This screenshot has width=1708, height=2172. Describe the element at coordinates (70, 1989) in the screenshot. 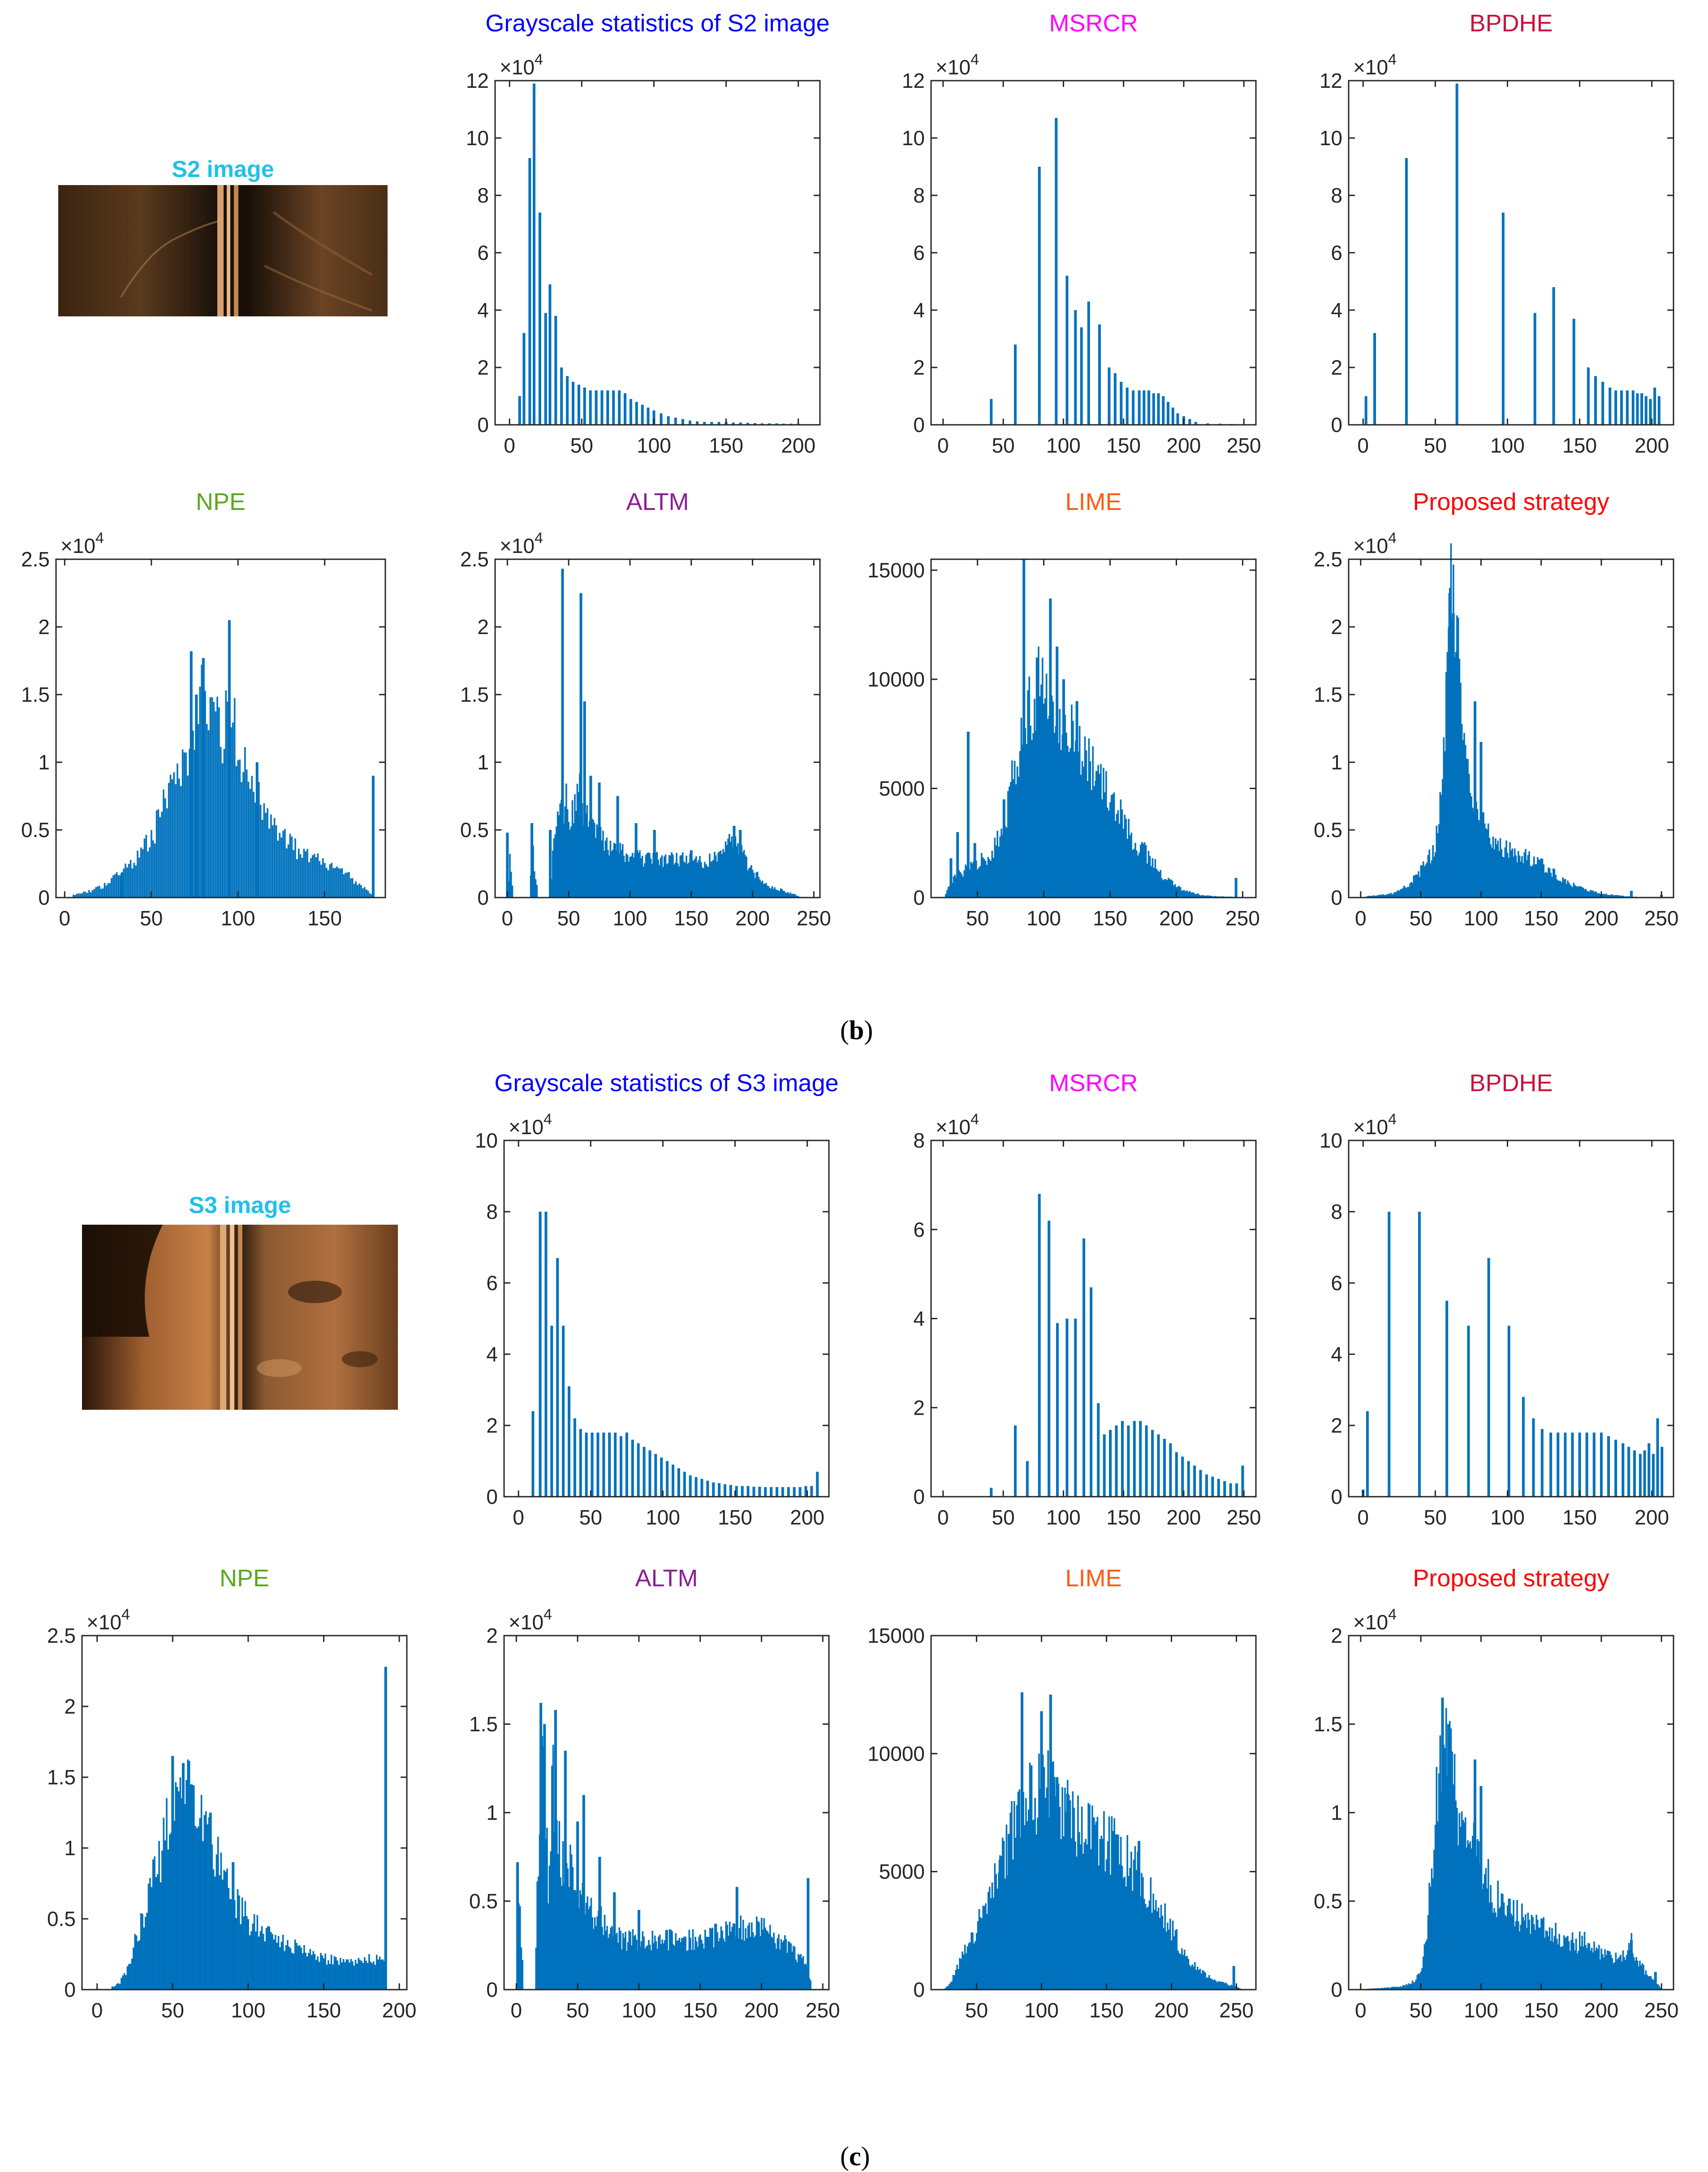

I see `y-tick-label: 0` at that location.